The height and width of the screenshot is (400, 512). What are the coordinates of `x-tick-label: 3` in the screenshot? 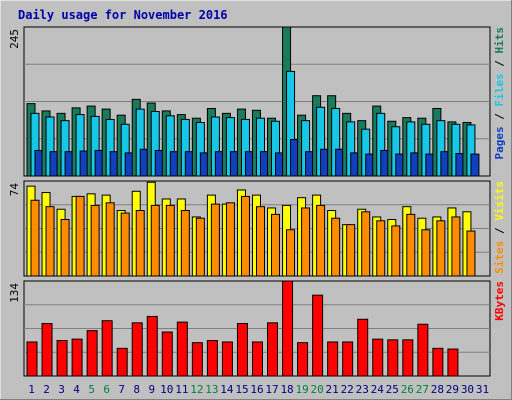 It's located at (61, 389).